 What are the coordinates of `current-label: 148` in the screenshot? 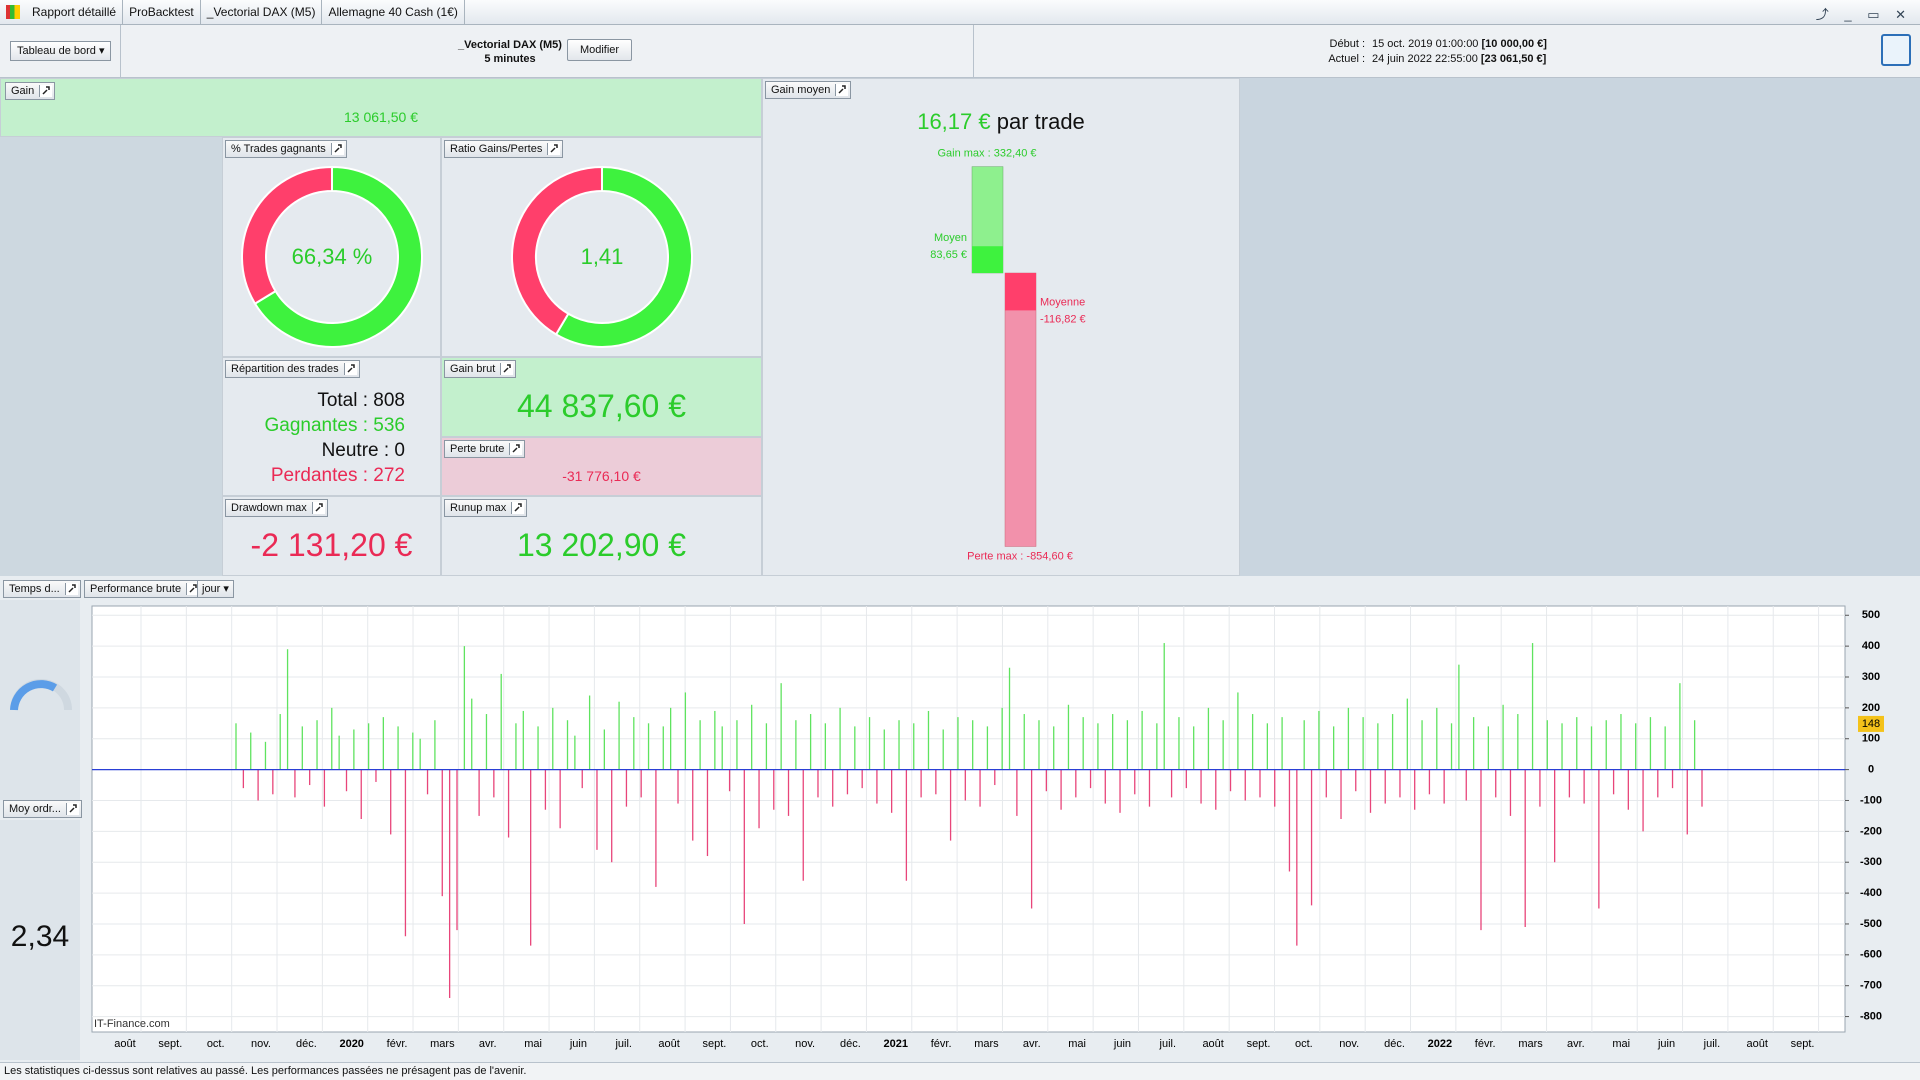 It's located at (1871, 724).